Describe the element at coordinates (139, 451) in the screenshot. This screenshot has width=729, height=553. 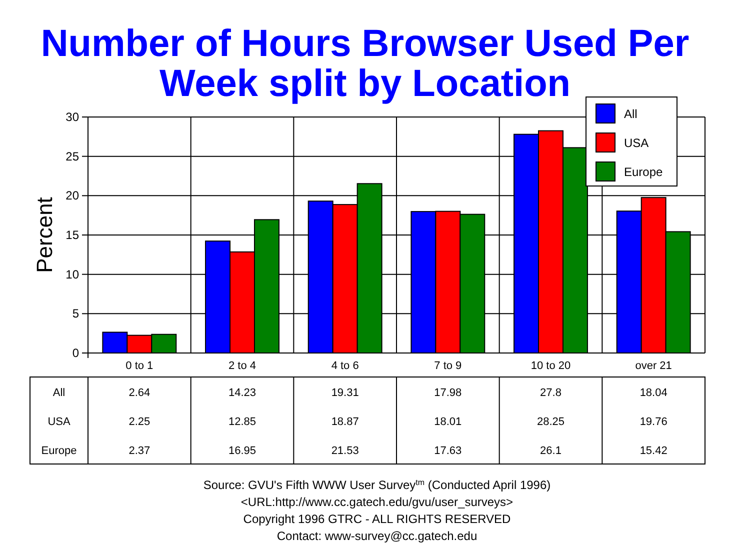
I see `data-label: 2.37` at that location.